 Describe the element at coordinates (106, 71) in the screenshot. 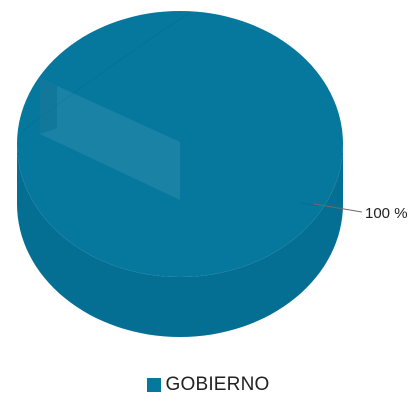

I see `pie-top-seam` at that location.